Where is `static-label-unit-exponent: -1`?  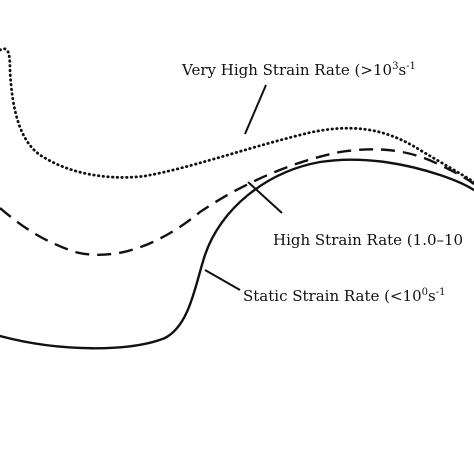 static-label-unit-exponent: -1 is located at coordinates (440, 292).